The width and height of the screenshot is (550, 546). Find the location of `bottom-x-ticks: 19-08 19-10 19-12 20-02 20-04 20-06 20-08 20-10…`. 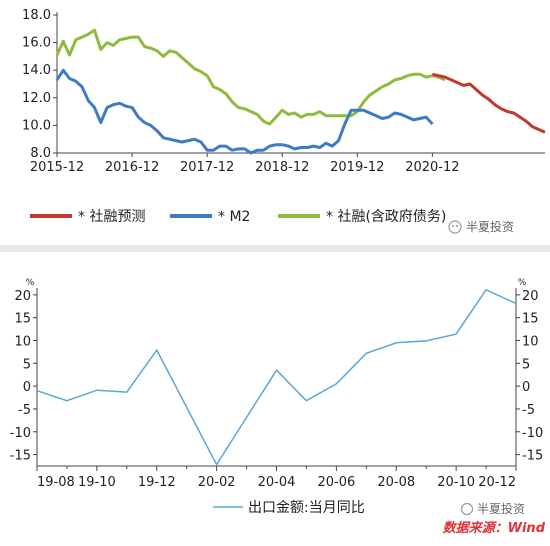

bottom-x-ticks: 19-08 19-10 19-12 20-02 20-04 20-06 20-08 20-10… is located at coordinates (276, 478).